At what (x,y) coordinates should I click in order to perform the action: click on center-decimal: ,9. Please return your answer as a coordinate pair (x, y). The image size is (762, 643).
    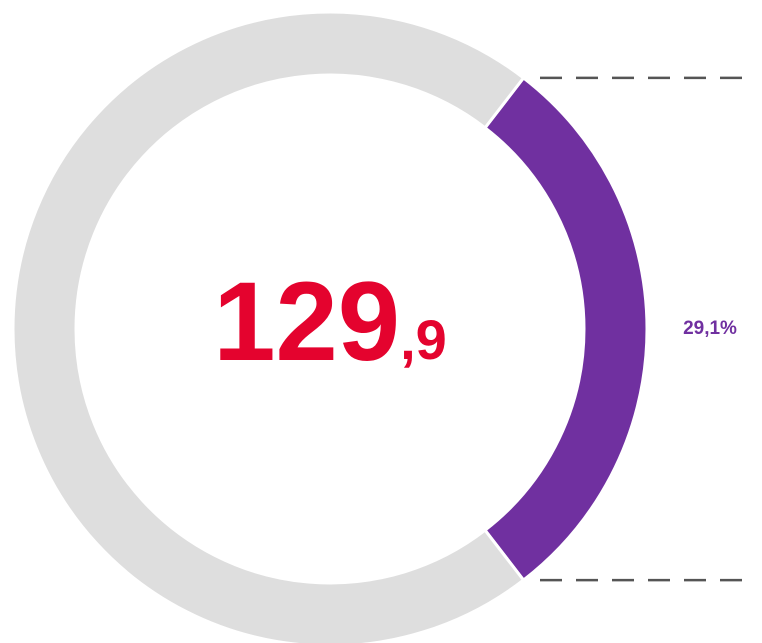
    Looking at the image, I should click on (423, 339).